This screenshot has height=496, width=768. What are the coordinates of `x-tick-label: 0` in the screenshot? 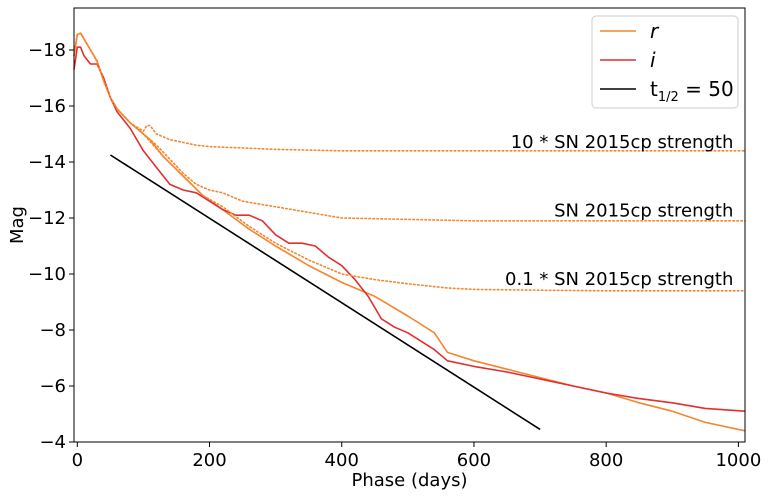 It's located at (77, 460).